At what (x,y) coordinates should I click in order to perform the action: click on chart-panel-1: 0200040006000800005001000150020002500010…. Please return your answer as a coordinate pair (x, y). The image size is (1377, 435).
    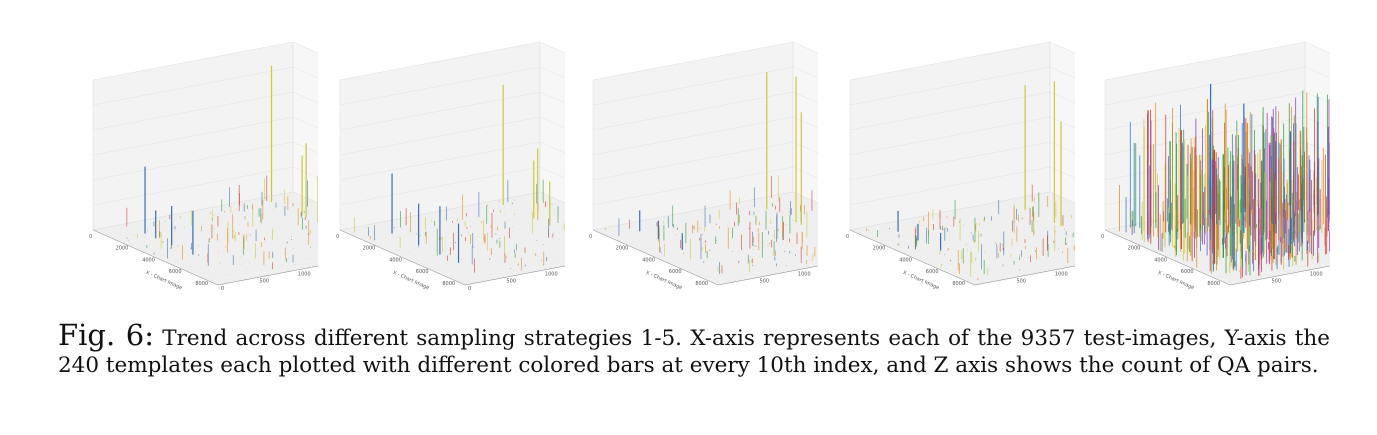
    Looking at the image, I should click on (193, 162).